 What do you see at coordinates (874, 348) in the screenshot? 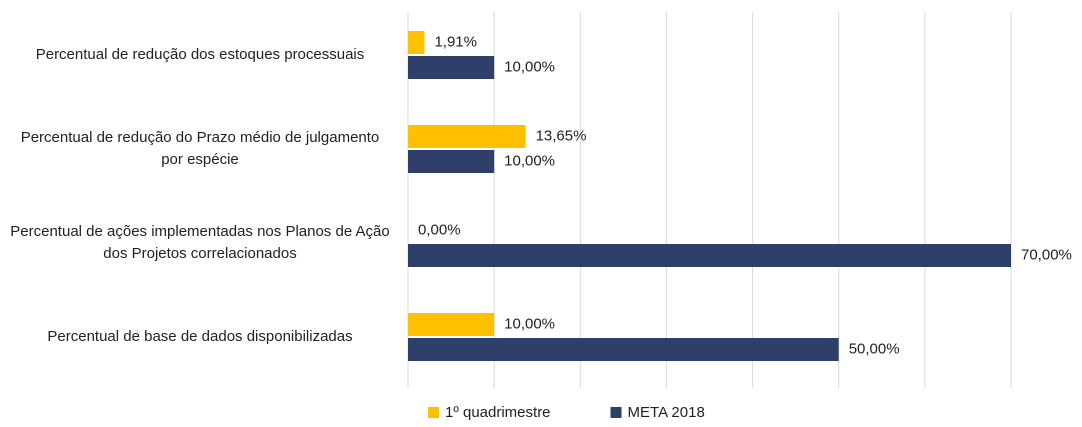
I see `value-label: 50,00%` at bounding box center [874, 348].